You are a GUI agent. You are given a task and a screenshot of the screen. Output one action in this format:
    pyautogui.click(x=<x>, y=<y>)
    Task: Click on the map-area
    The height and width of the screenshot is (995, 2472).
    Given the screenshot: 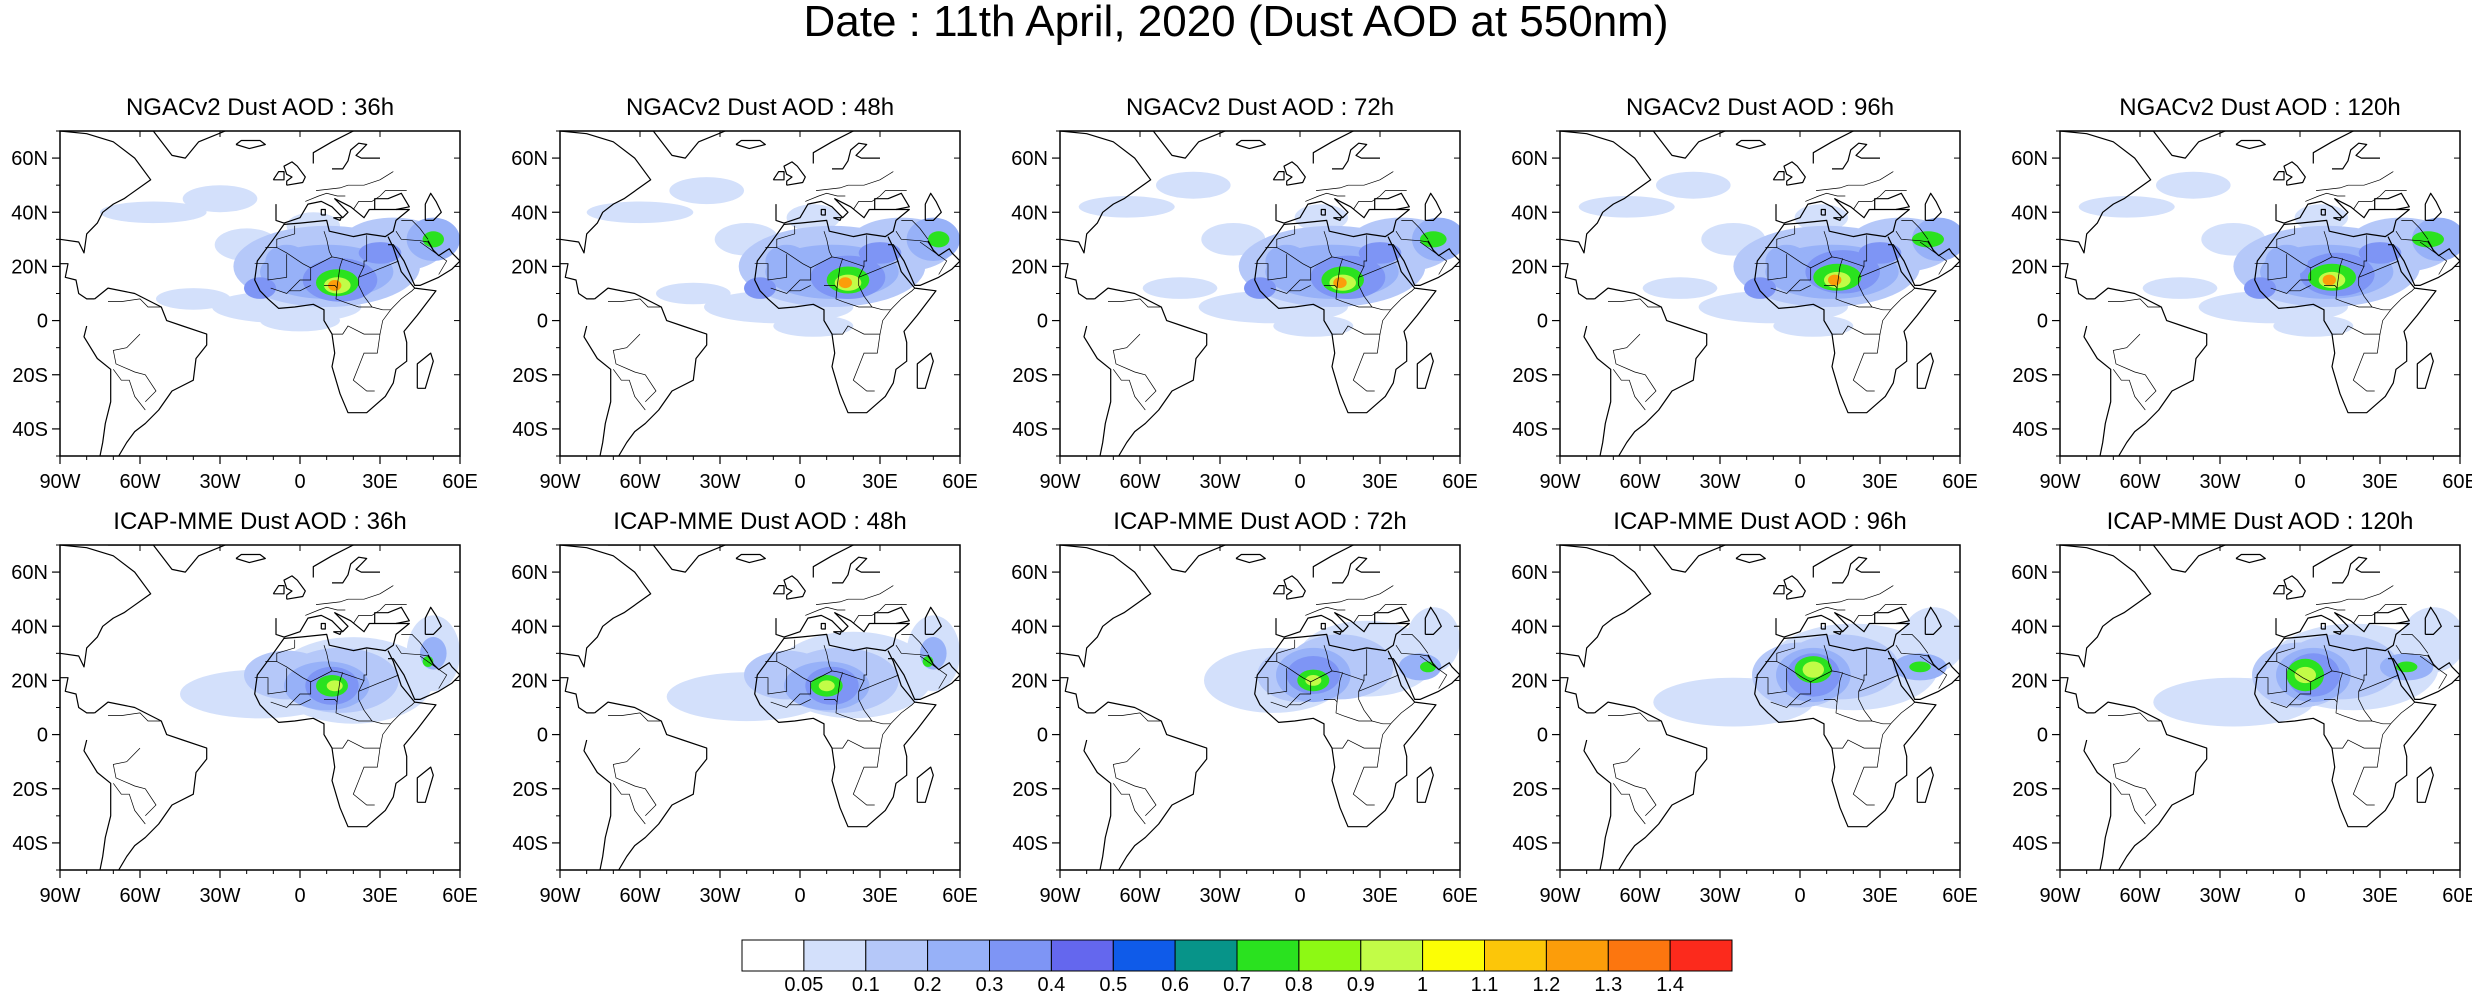 What is the action you would take?
    pyautogui.click(x=760, y=293)
    